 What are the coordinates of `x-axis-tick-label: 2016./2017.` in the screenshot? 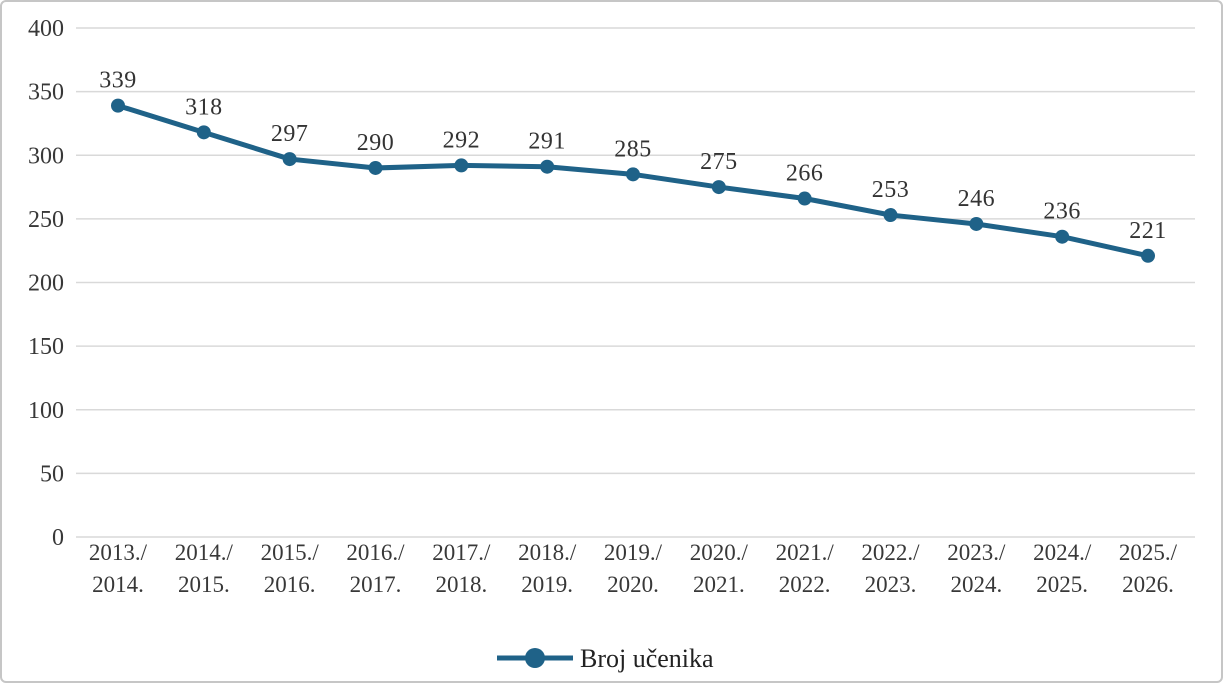 It's located at (375, 568).